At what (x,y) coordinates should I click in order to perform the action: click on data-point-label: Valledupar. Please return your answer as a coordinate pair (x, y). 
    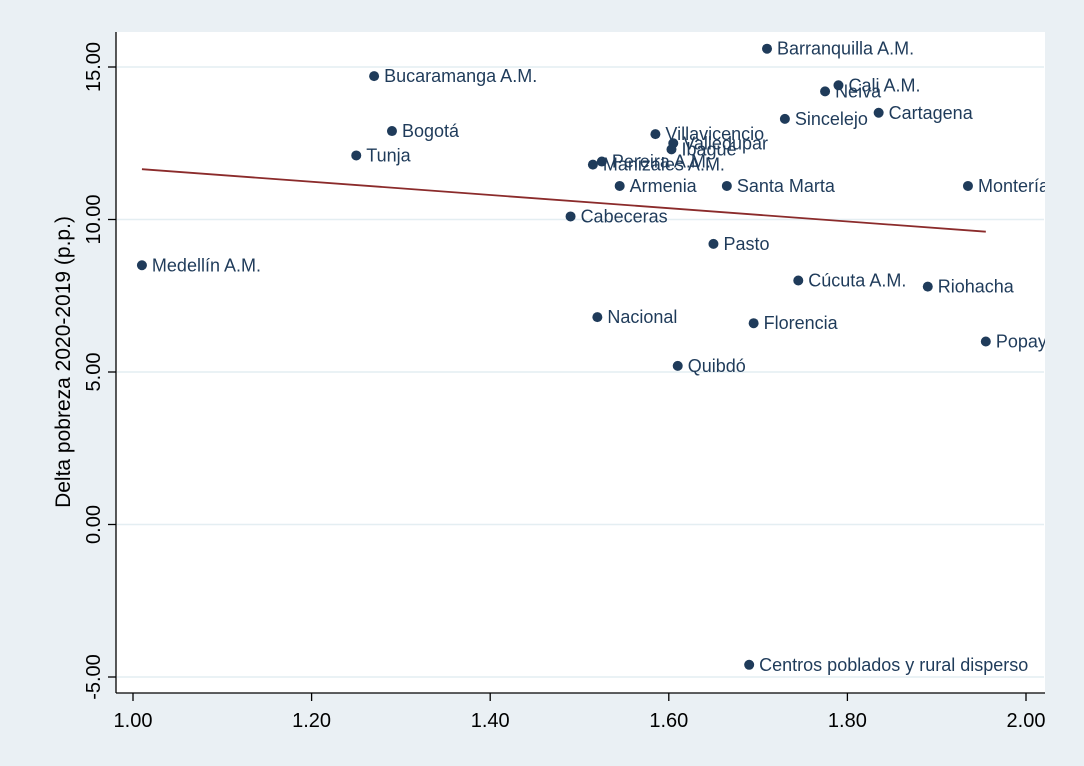
    Looking at the image, I should click on (725, 143).